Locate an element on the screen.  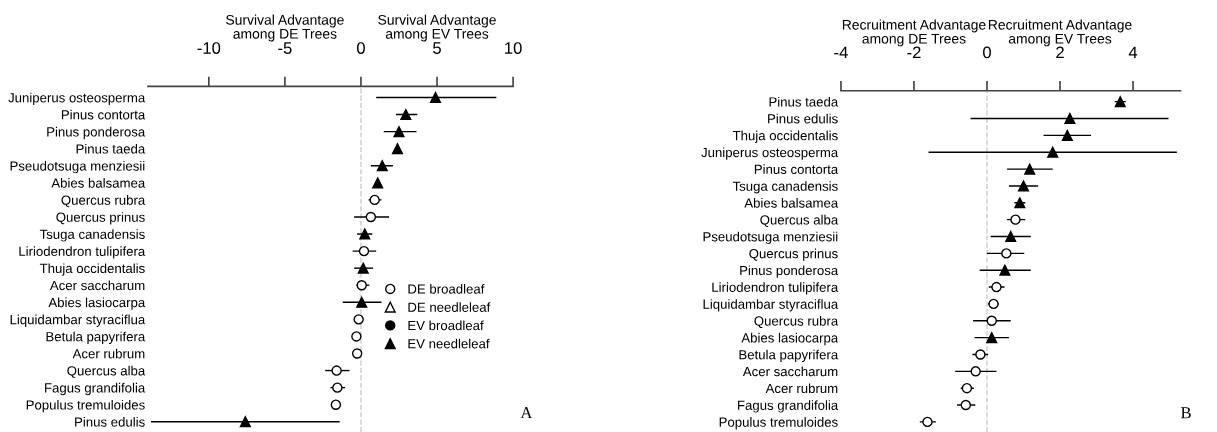
x-tick-label: 4 is located at coordinates (1133, 52).